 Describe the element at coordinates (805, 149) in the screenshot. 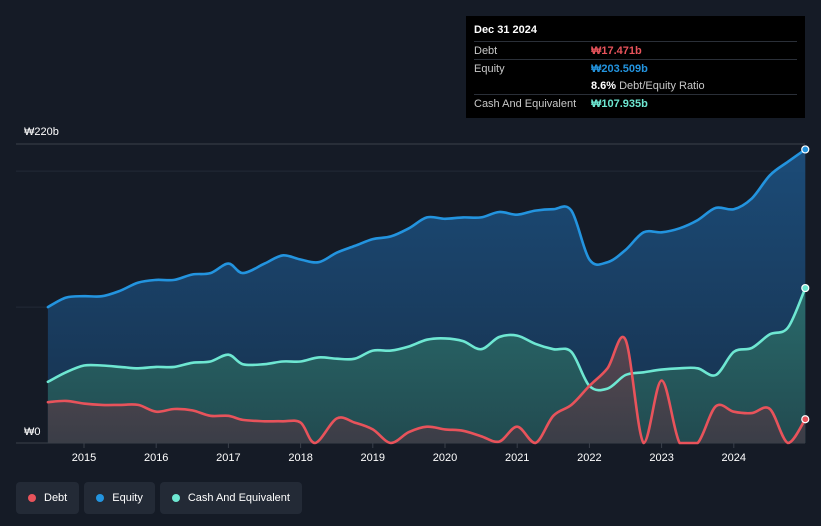

I see `series-endpoint-equity` at that location.